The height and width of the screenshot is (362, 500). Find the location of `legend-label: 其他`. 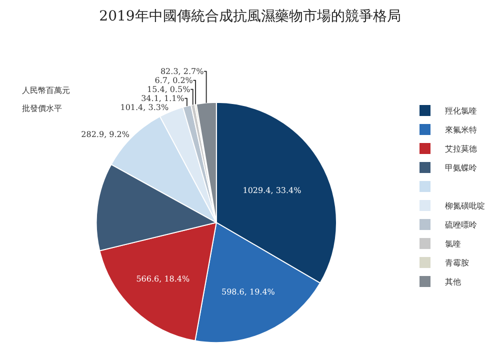

legend-label: 其他 is located at coordinates (453, 282).